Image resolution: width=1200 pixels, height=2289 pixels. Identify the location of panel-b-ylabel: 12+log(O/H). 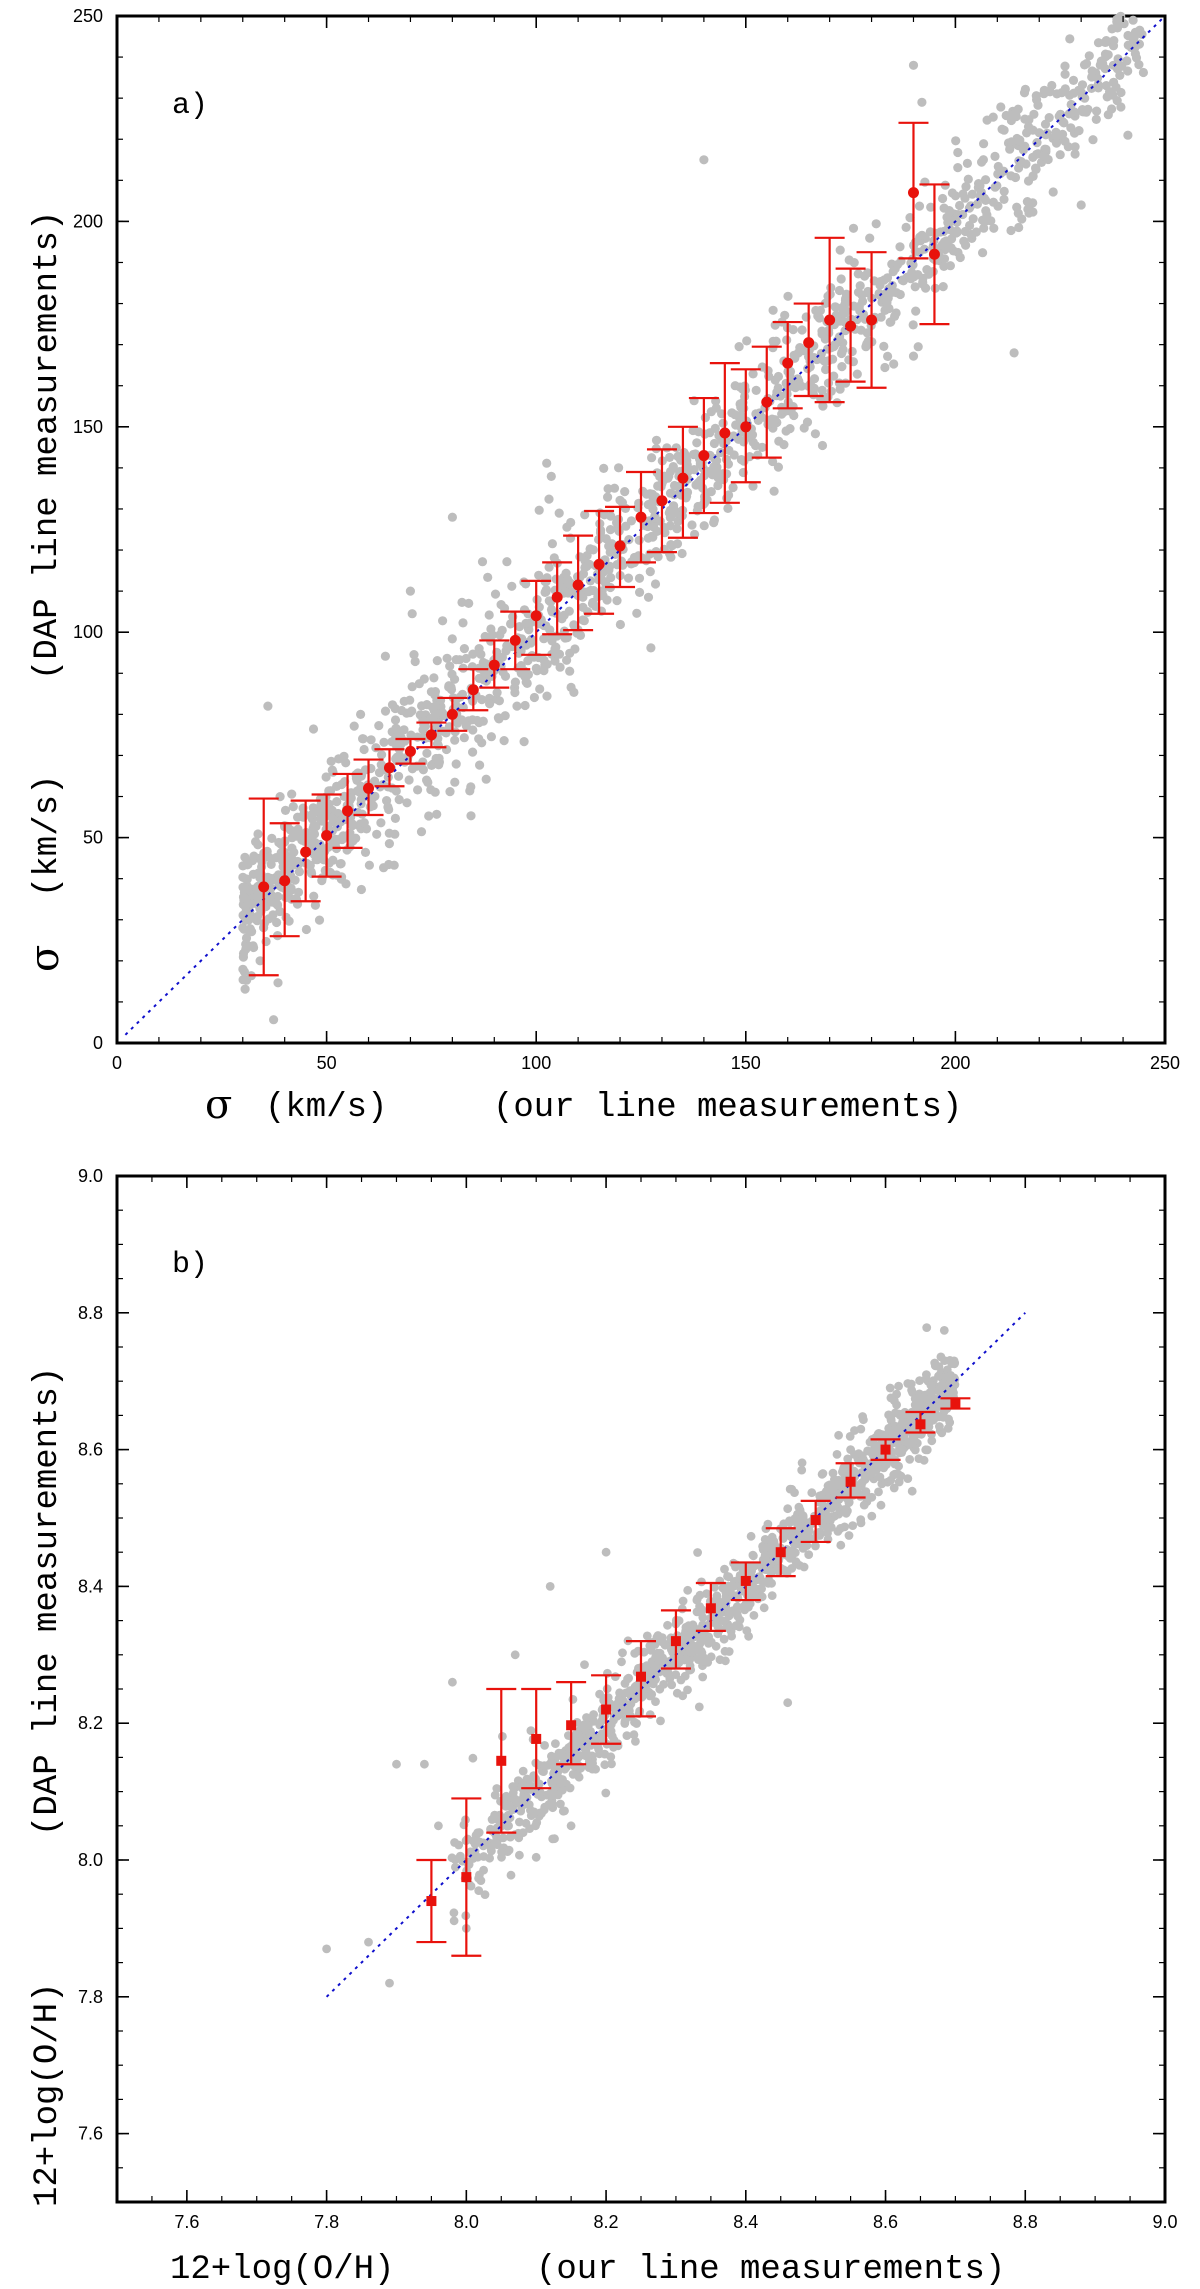
(48, 2095).